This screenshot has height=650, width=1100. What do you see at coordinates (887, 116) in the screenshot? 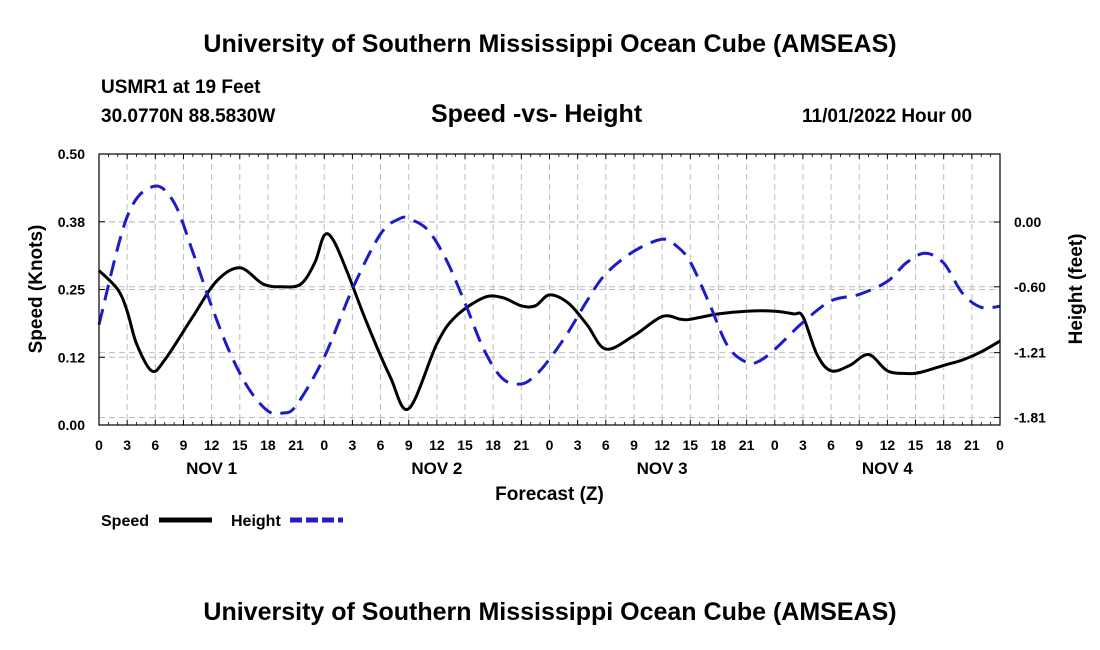
I see `chart-date: 11/01/2022 Hour 00` at bounding box center [887, 116].